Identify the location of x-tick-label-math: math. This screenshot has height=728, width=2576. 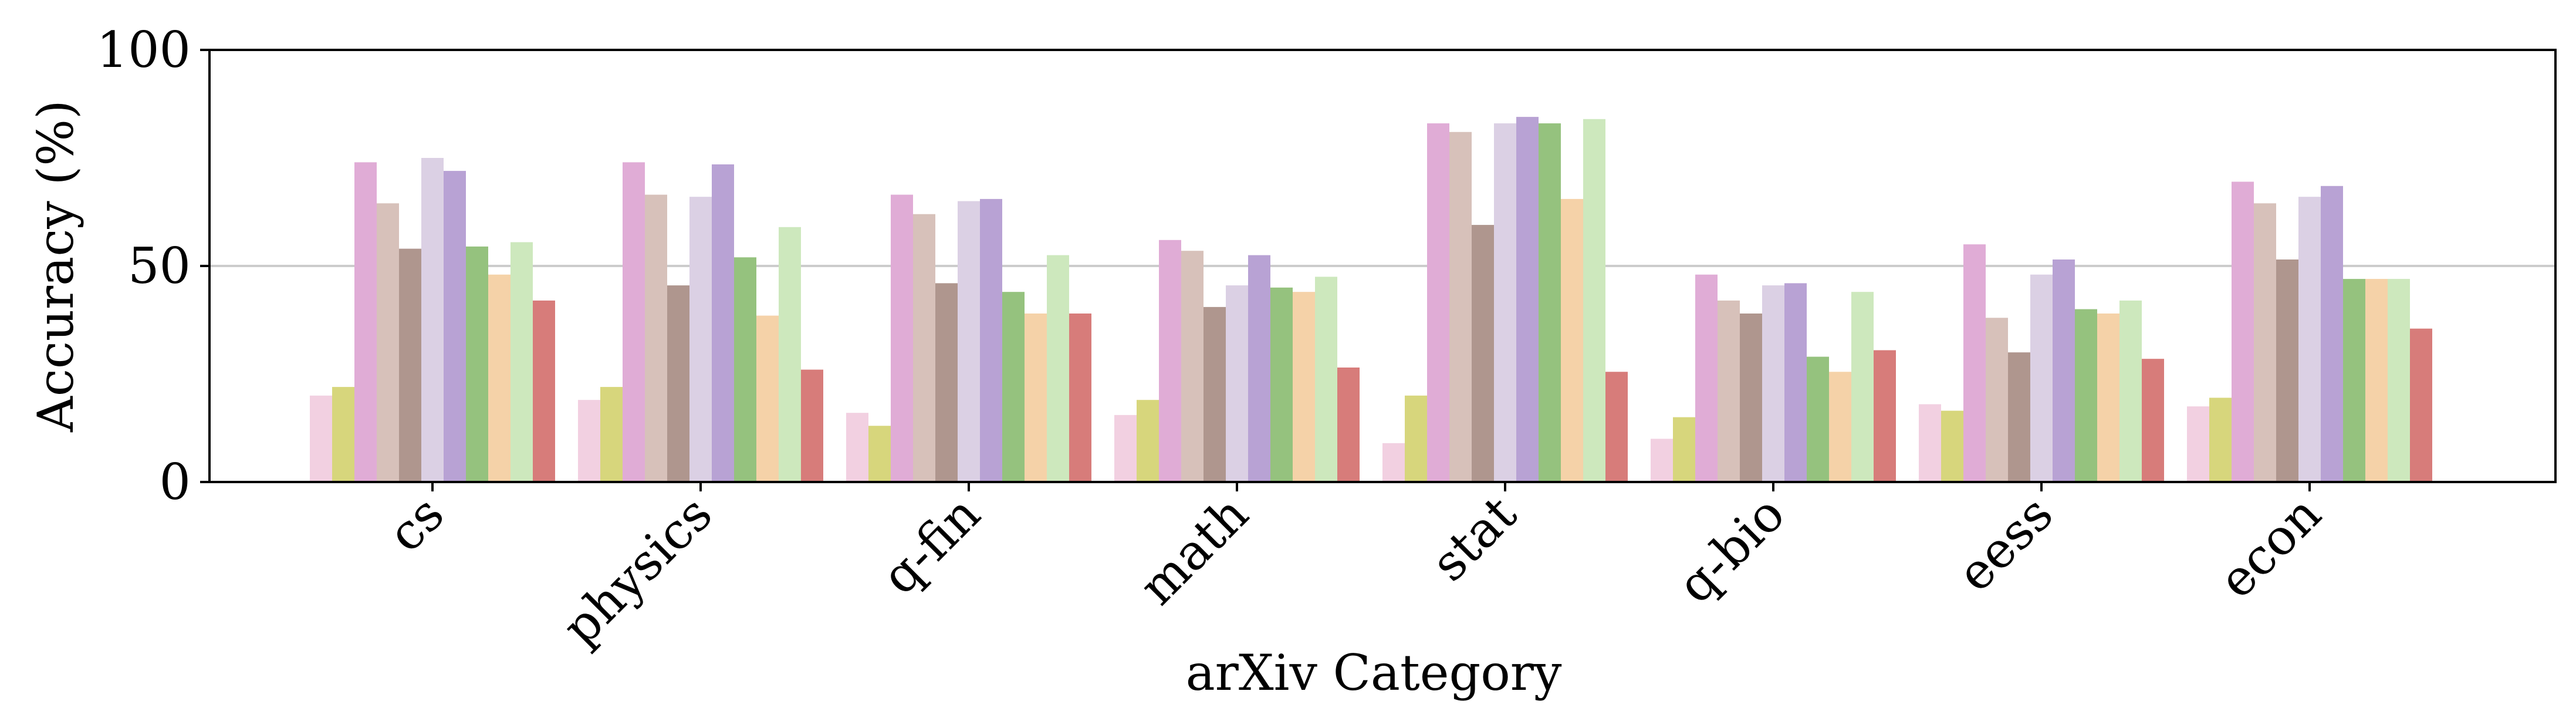
(1193, 550).